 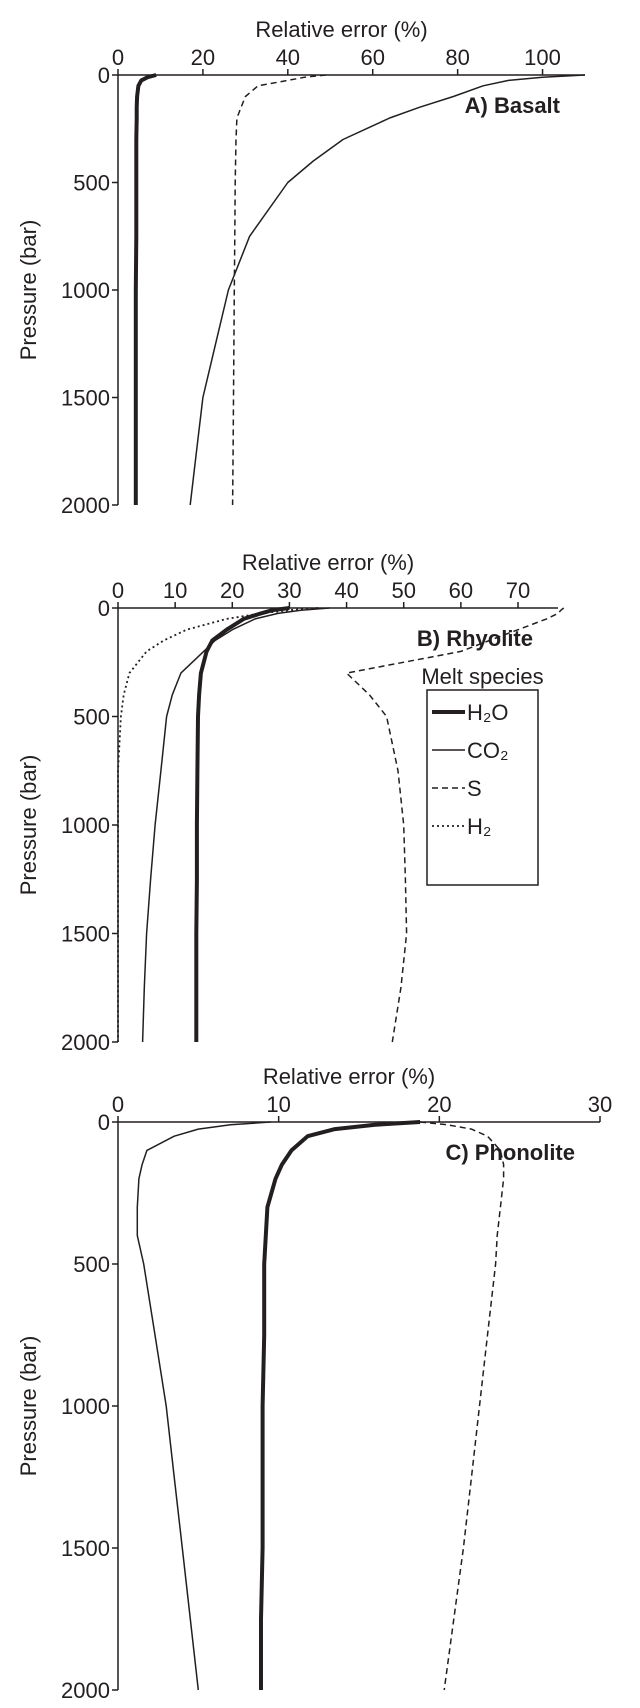 I want to click on legend-label: H₂O, so click(x=488, y=712).